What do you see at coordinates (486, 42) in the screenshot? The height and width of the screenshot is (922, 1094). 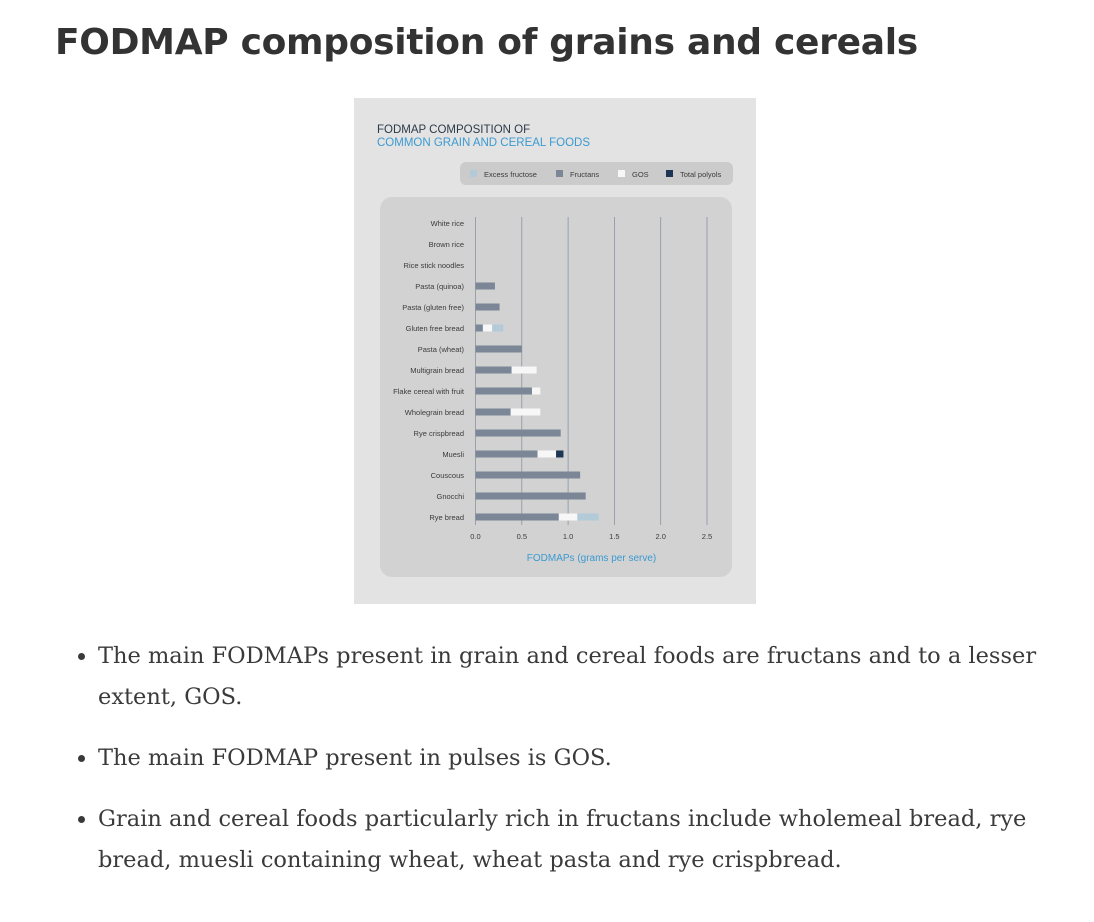 I see `page-title: FODMAP composition of grains and cereals` at bounding box center [486, 42].